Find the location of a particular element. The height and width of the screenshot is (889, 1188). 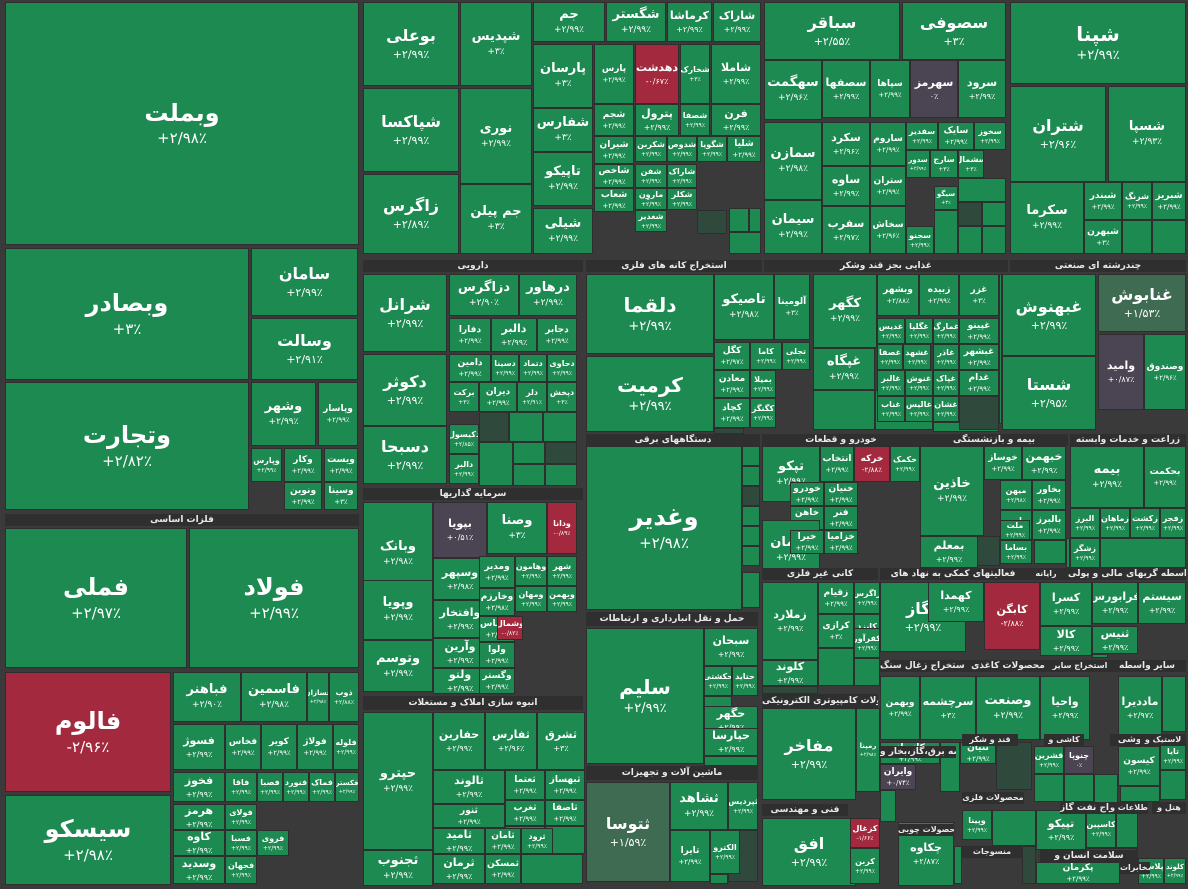

stock-tile: سصفها +۲/۹۹٪ is located at coordinates (846, 89).